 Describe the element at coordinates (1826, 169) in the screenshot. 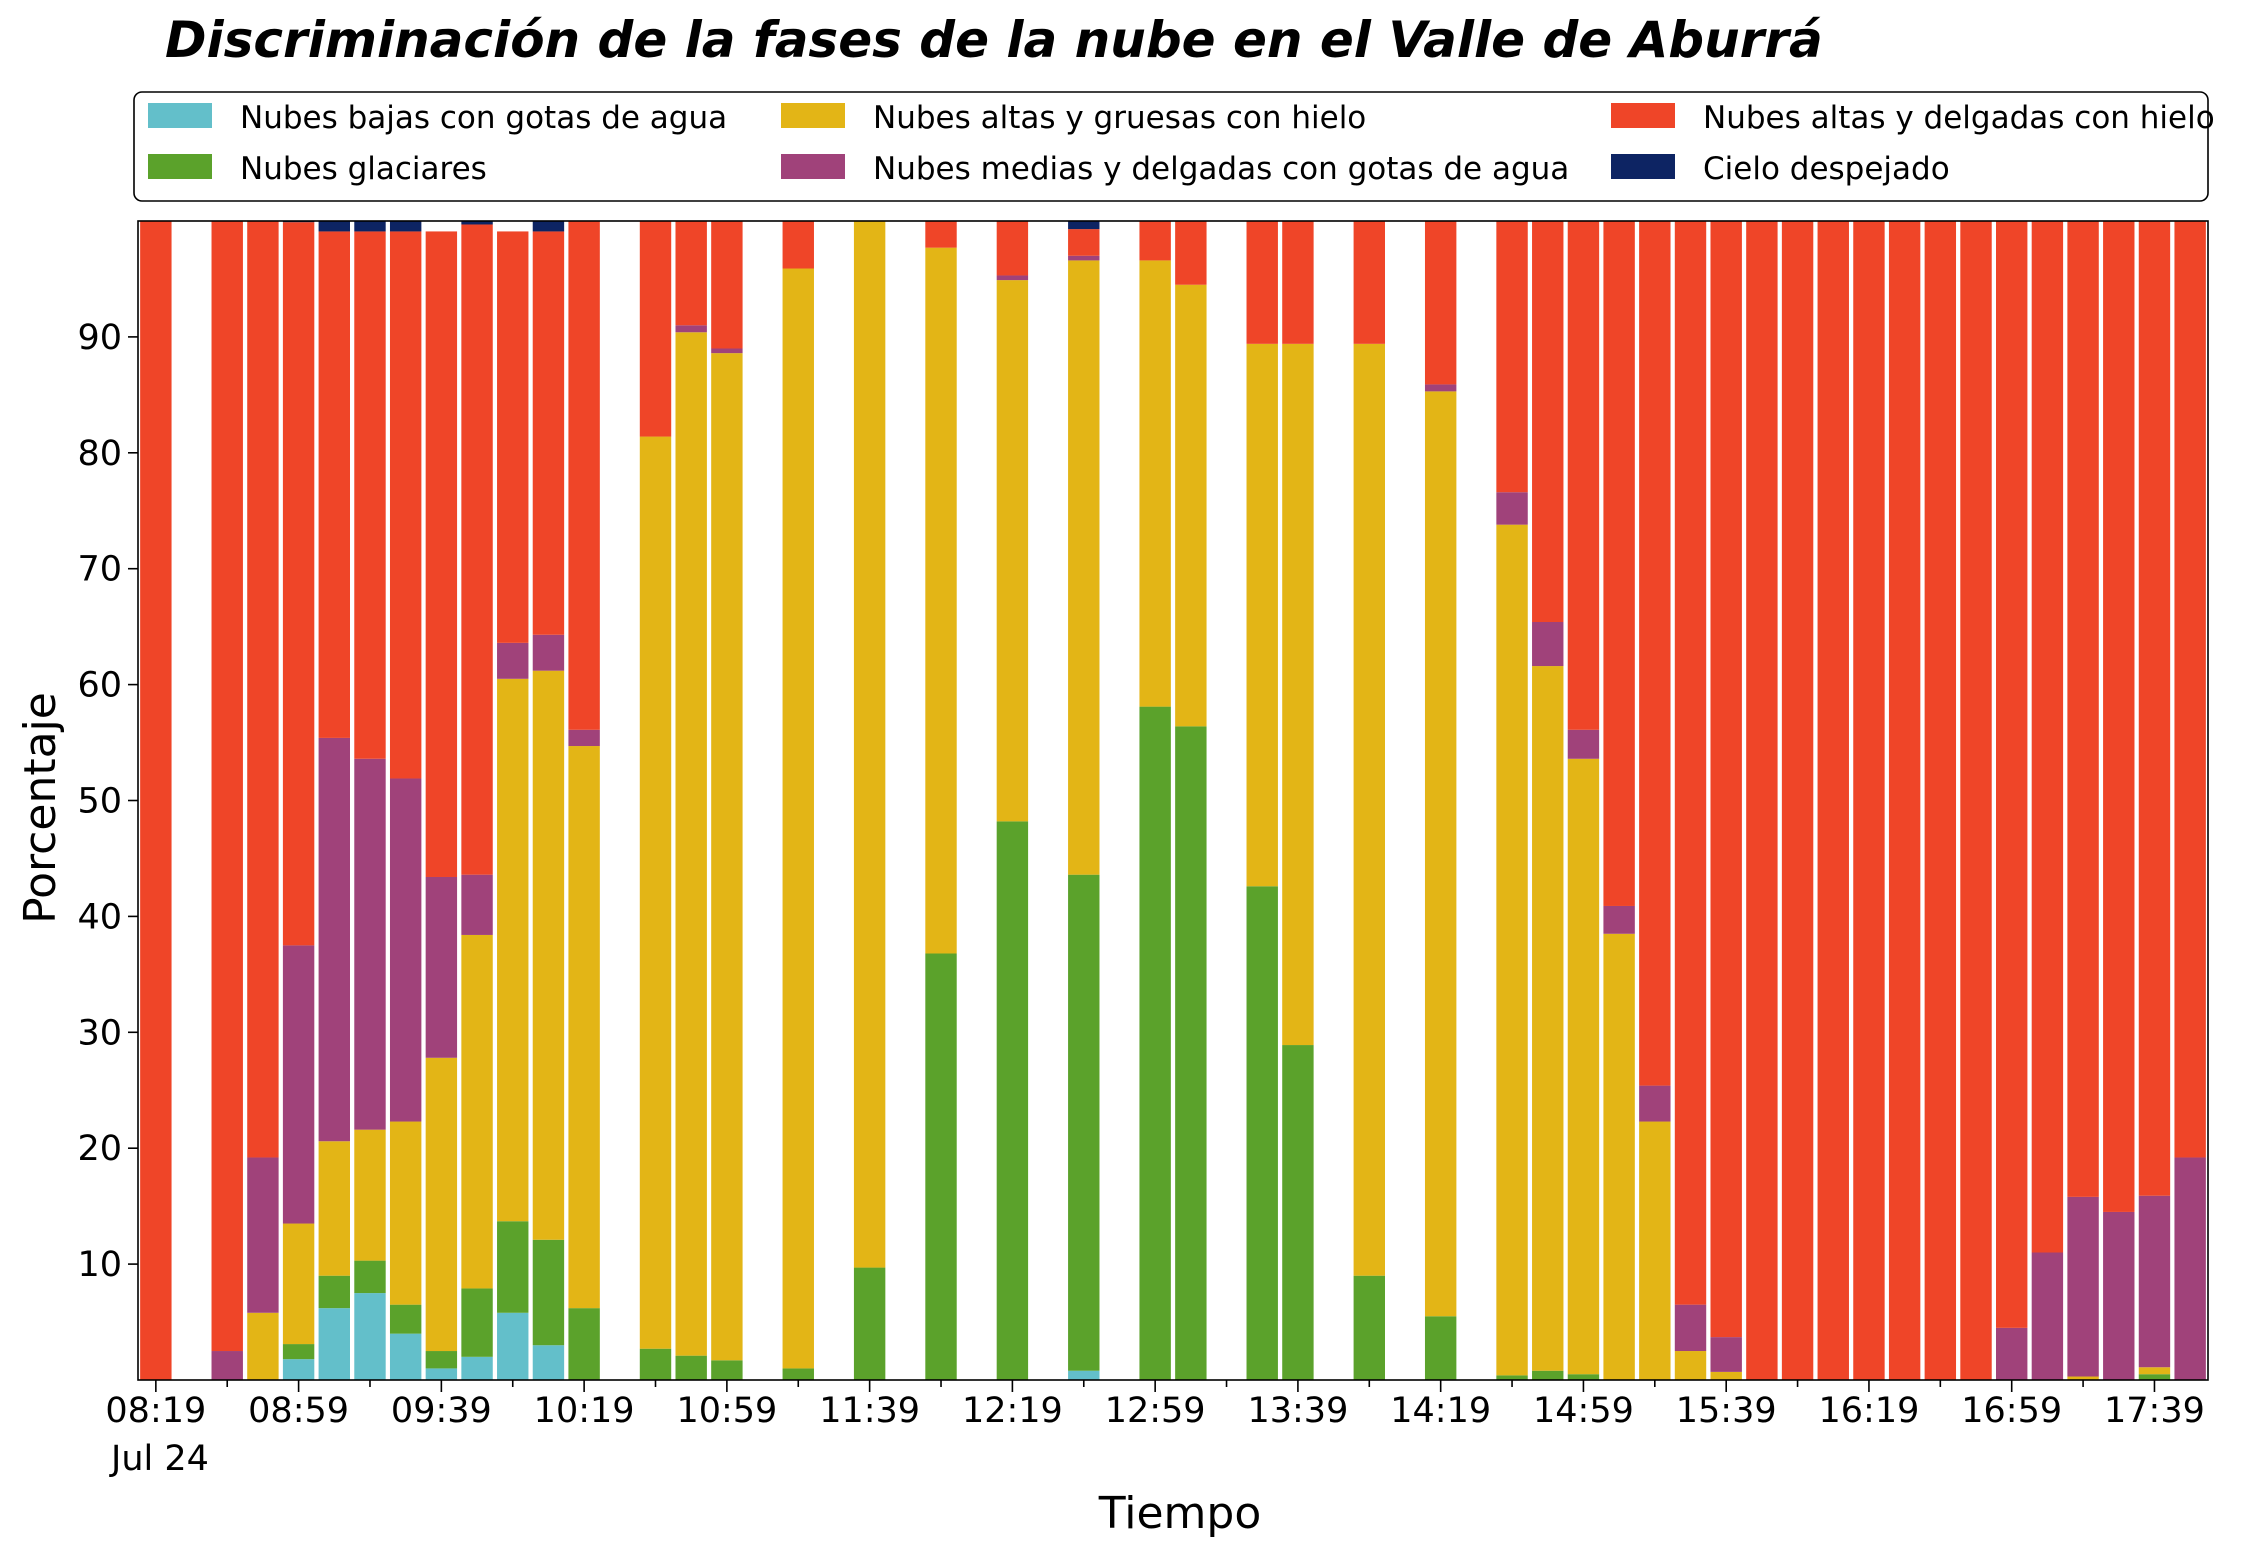

I see `legend-label-5: Cielo despejado` at that location.